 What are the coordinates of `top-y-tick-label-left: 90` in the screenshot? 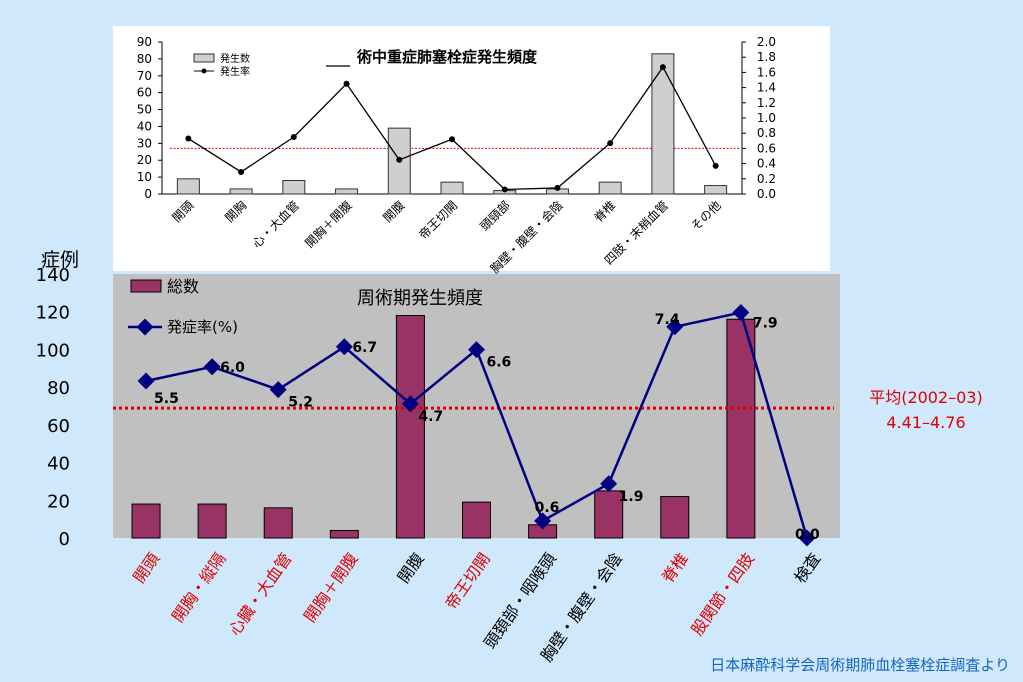 It's located at (144, 42).